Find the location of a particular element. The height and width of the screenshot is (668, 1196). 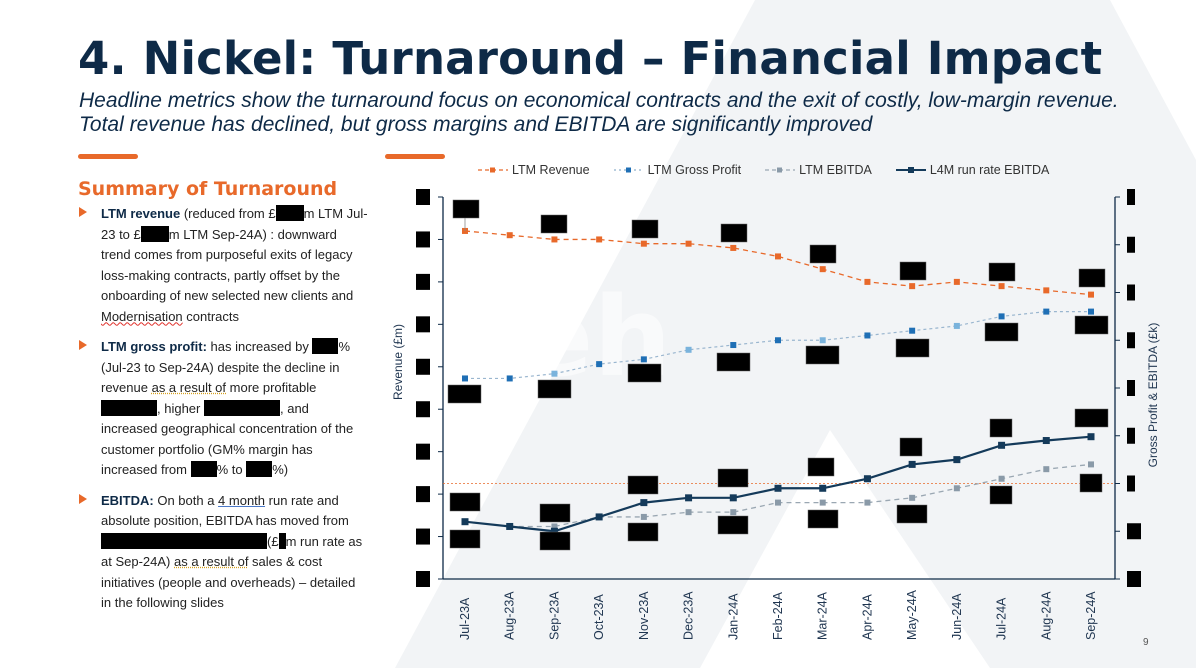

legend-label: L4M run rate EBITDA is located at coordinates (989, 170).